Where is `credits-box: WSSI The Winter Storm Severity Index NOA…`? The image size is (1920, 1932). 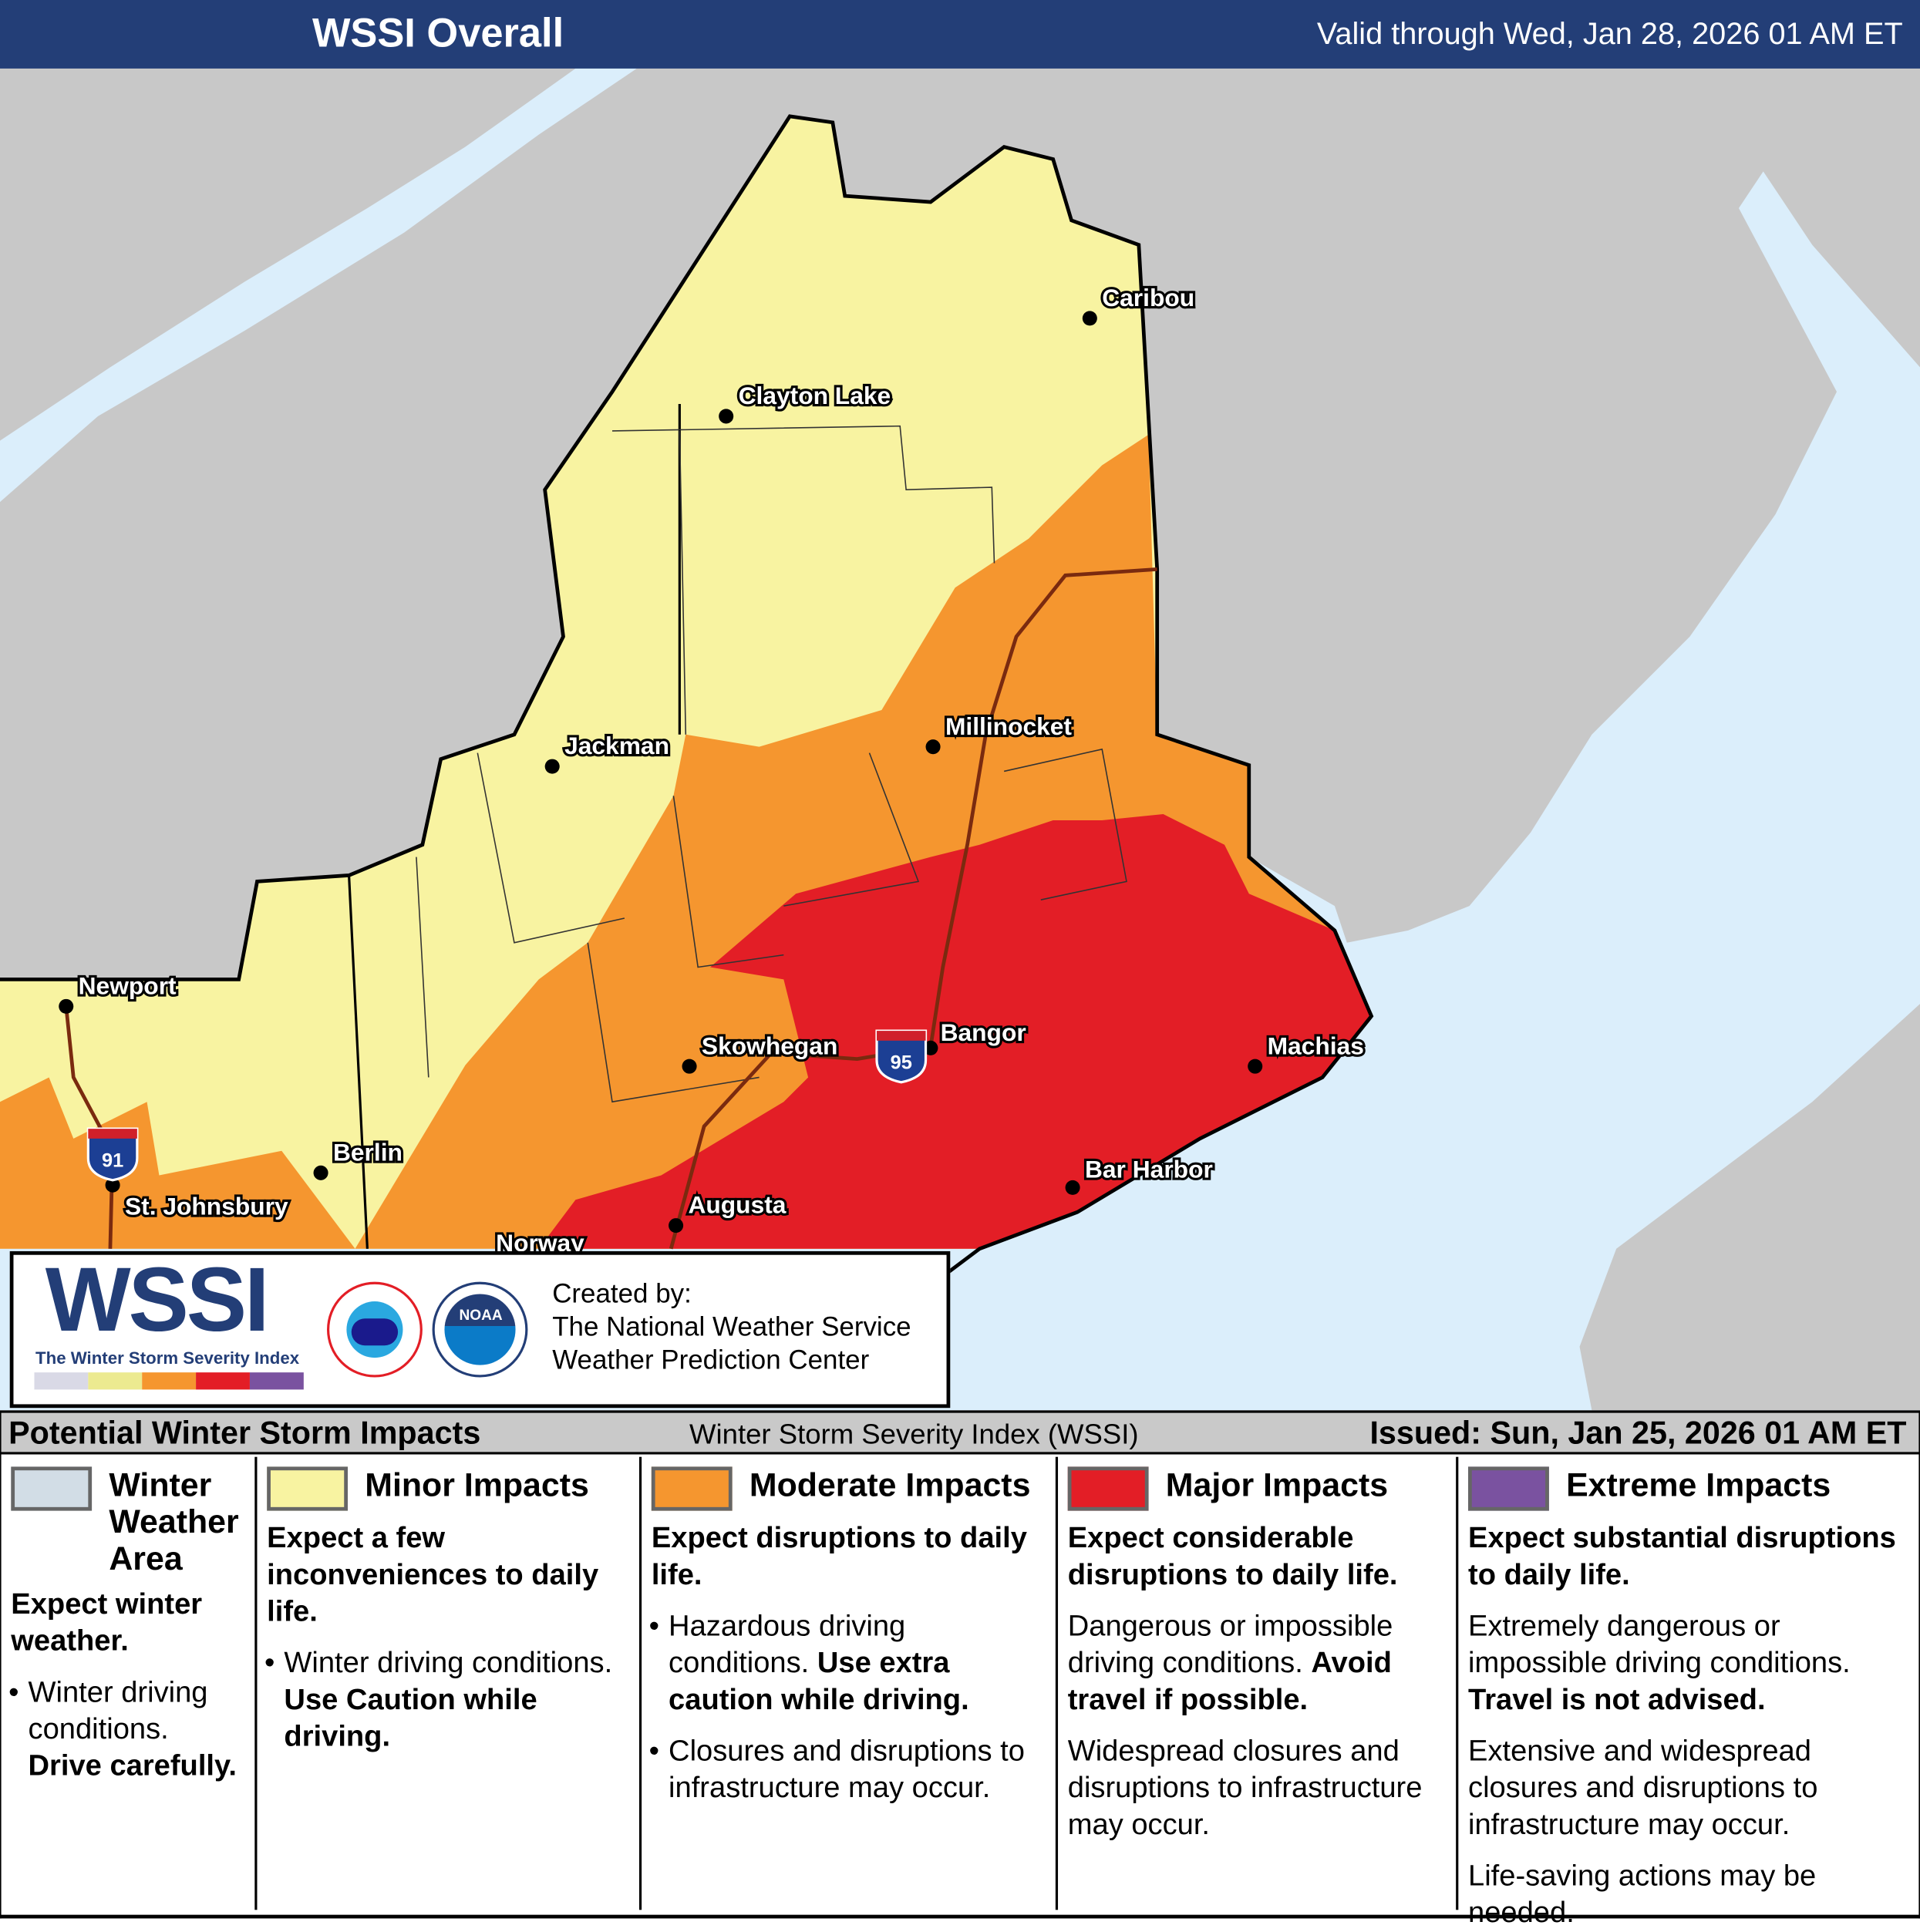
credits-box: WSSI The Winter Storm Severity Index NOA… is located at coordinates (480, 1329).